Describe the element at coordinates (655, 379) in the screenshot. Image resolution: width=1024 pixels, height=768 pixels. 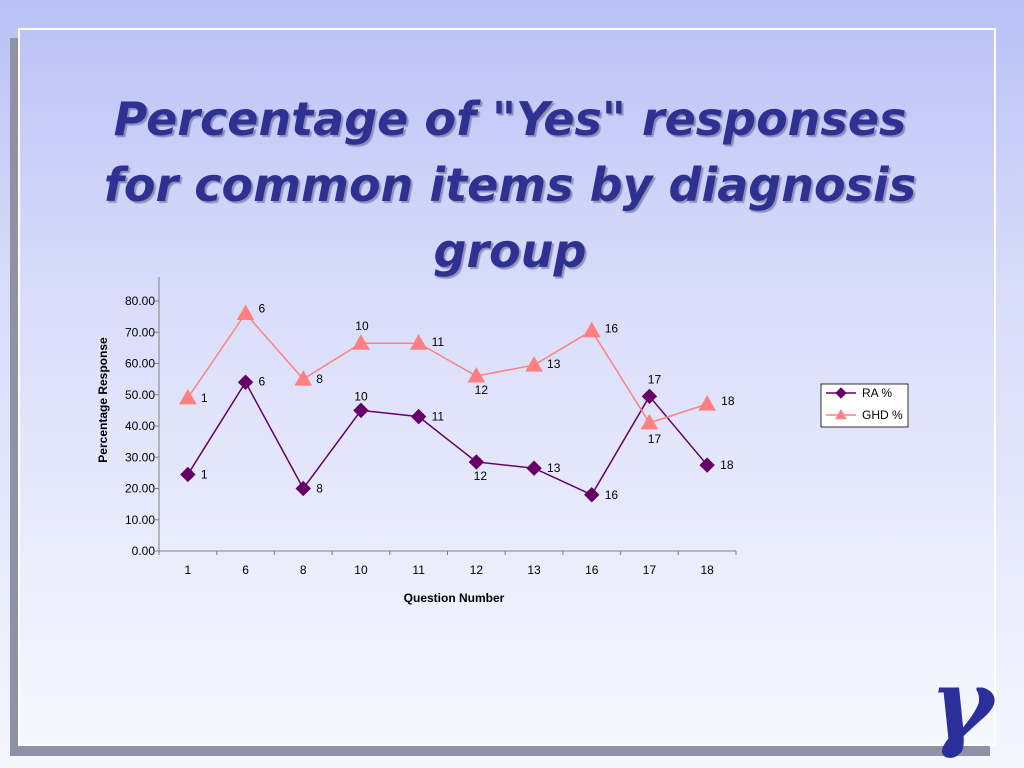
I see `ra-data-label: 17` at that location.